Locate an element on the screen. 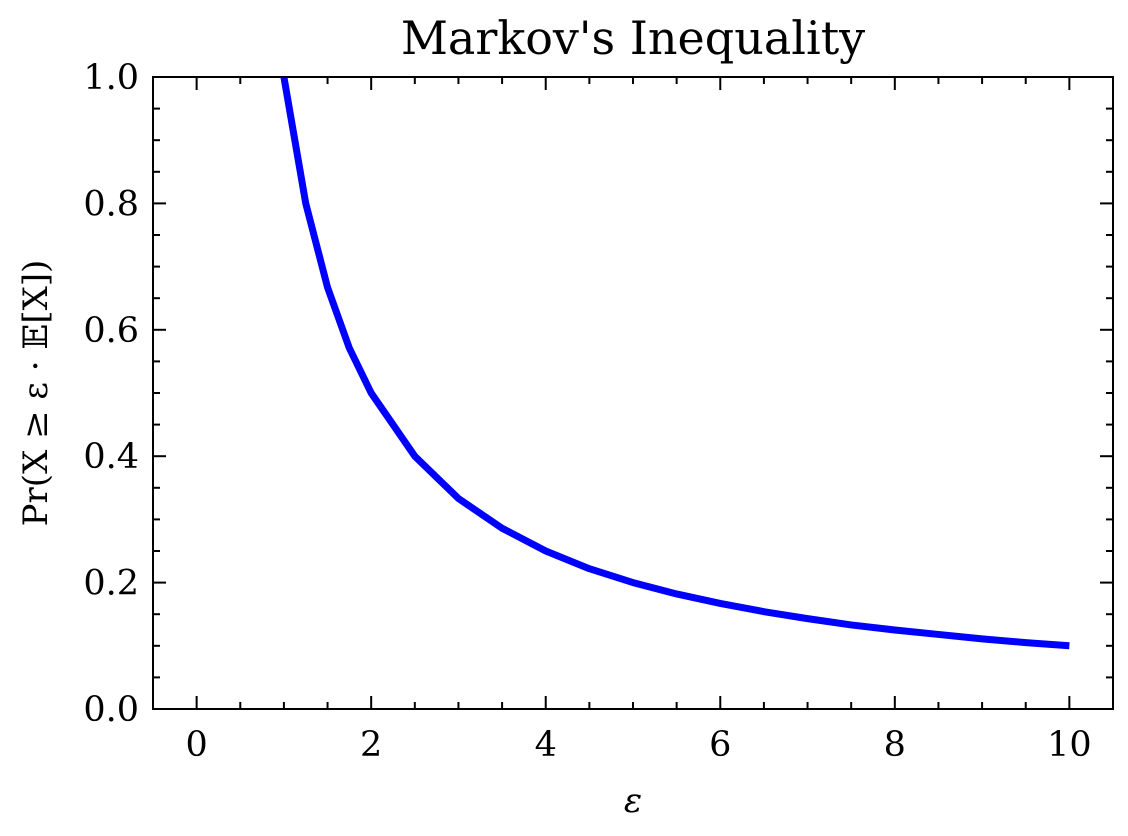  x-tick-label: 6 is located at coordinates (720, 745).